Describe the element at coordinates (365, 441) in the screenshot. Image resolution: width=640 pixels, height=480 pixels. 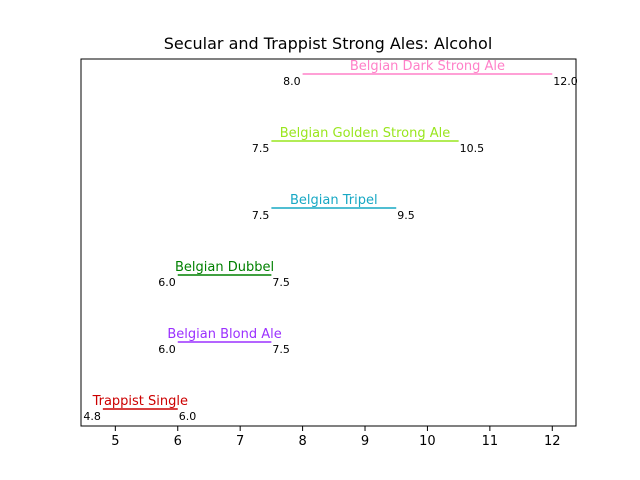
I see `x-tick-label: 9` at that location.